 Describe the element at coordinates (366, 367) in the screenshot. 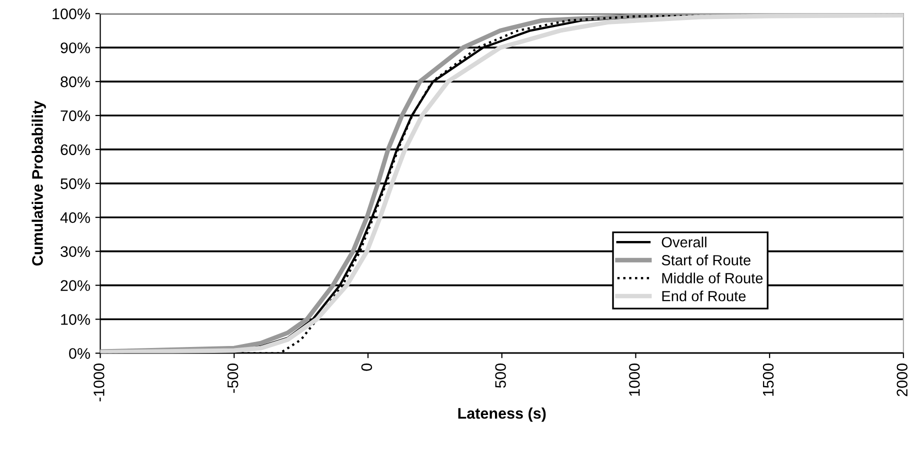

I see `x-tick-label: 0` at that location.